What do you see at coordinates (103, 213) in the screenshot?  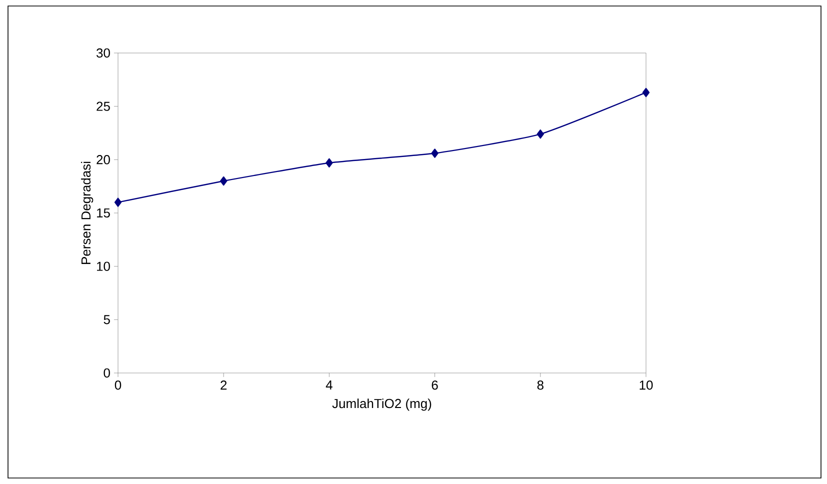 I see `y-tick-label: 15` at bounding box center [103, 213].